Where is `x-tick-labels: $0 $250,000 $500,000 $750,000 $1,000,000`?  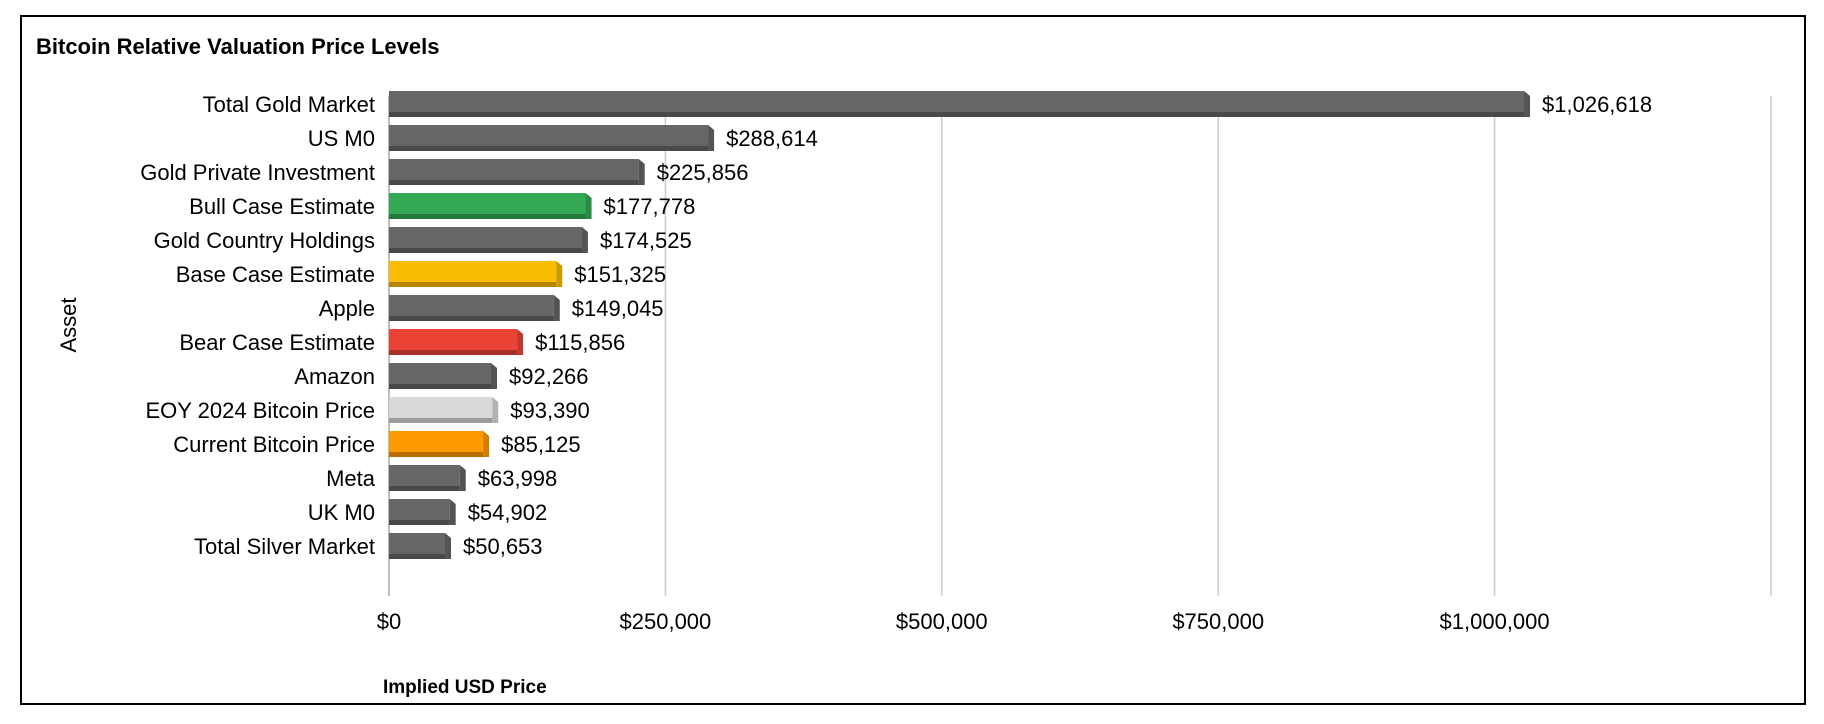
x-tick-labels: $0 $250,000 $500,000 $750,000 $1,000,000 is located at coordinates (963, 621).